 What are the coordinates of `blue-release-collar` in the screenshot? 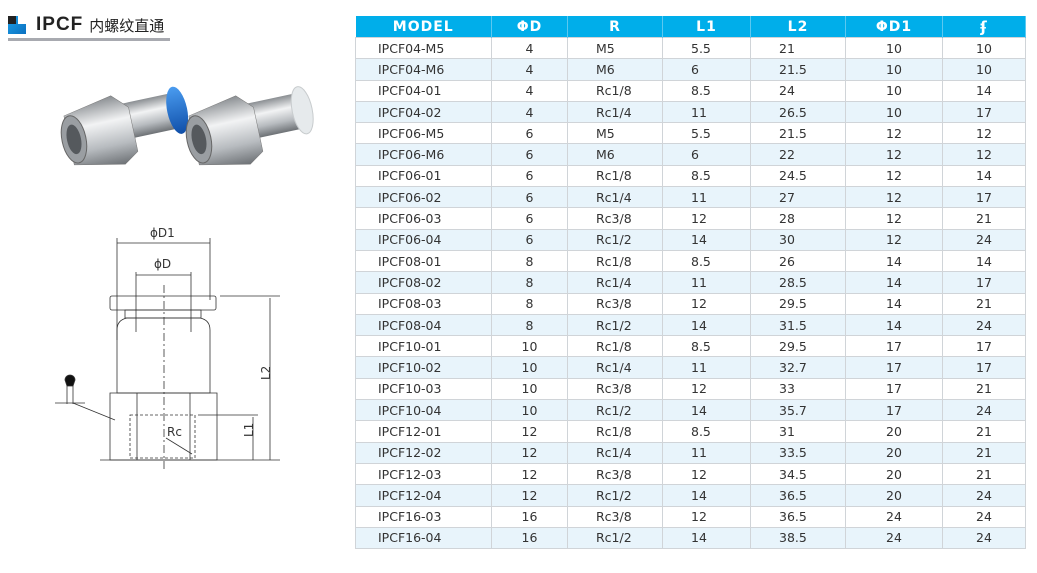 It's located at (177, 110).